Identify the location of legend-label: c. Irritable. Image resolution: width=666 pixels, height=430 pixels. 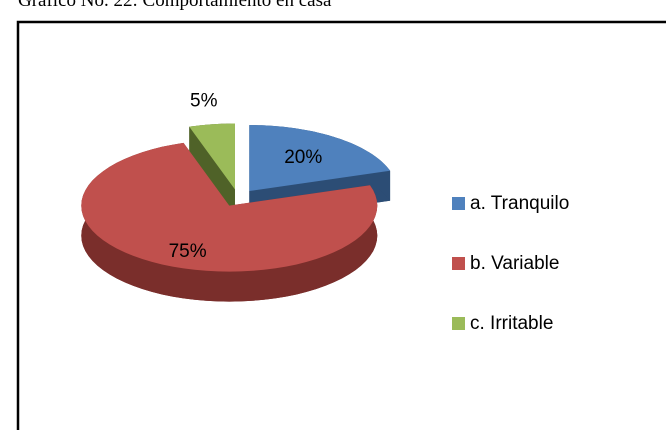
(511, 323).